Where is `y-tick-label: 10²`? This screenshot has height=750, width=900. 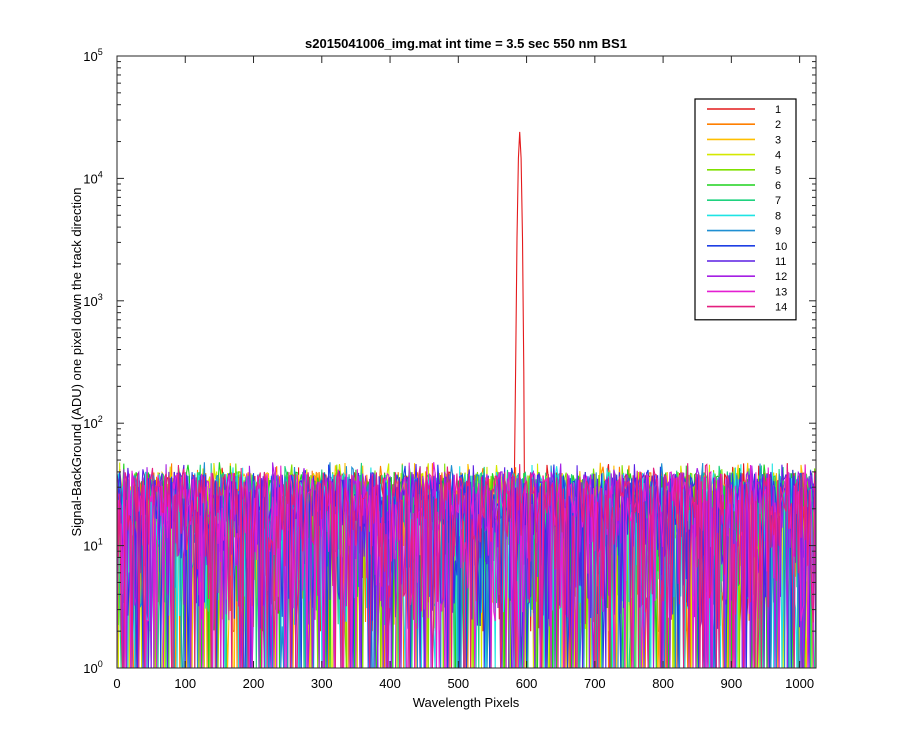
y-tick-label: 10² is located at coordinates (92, 422).